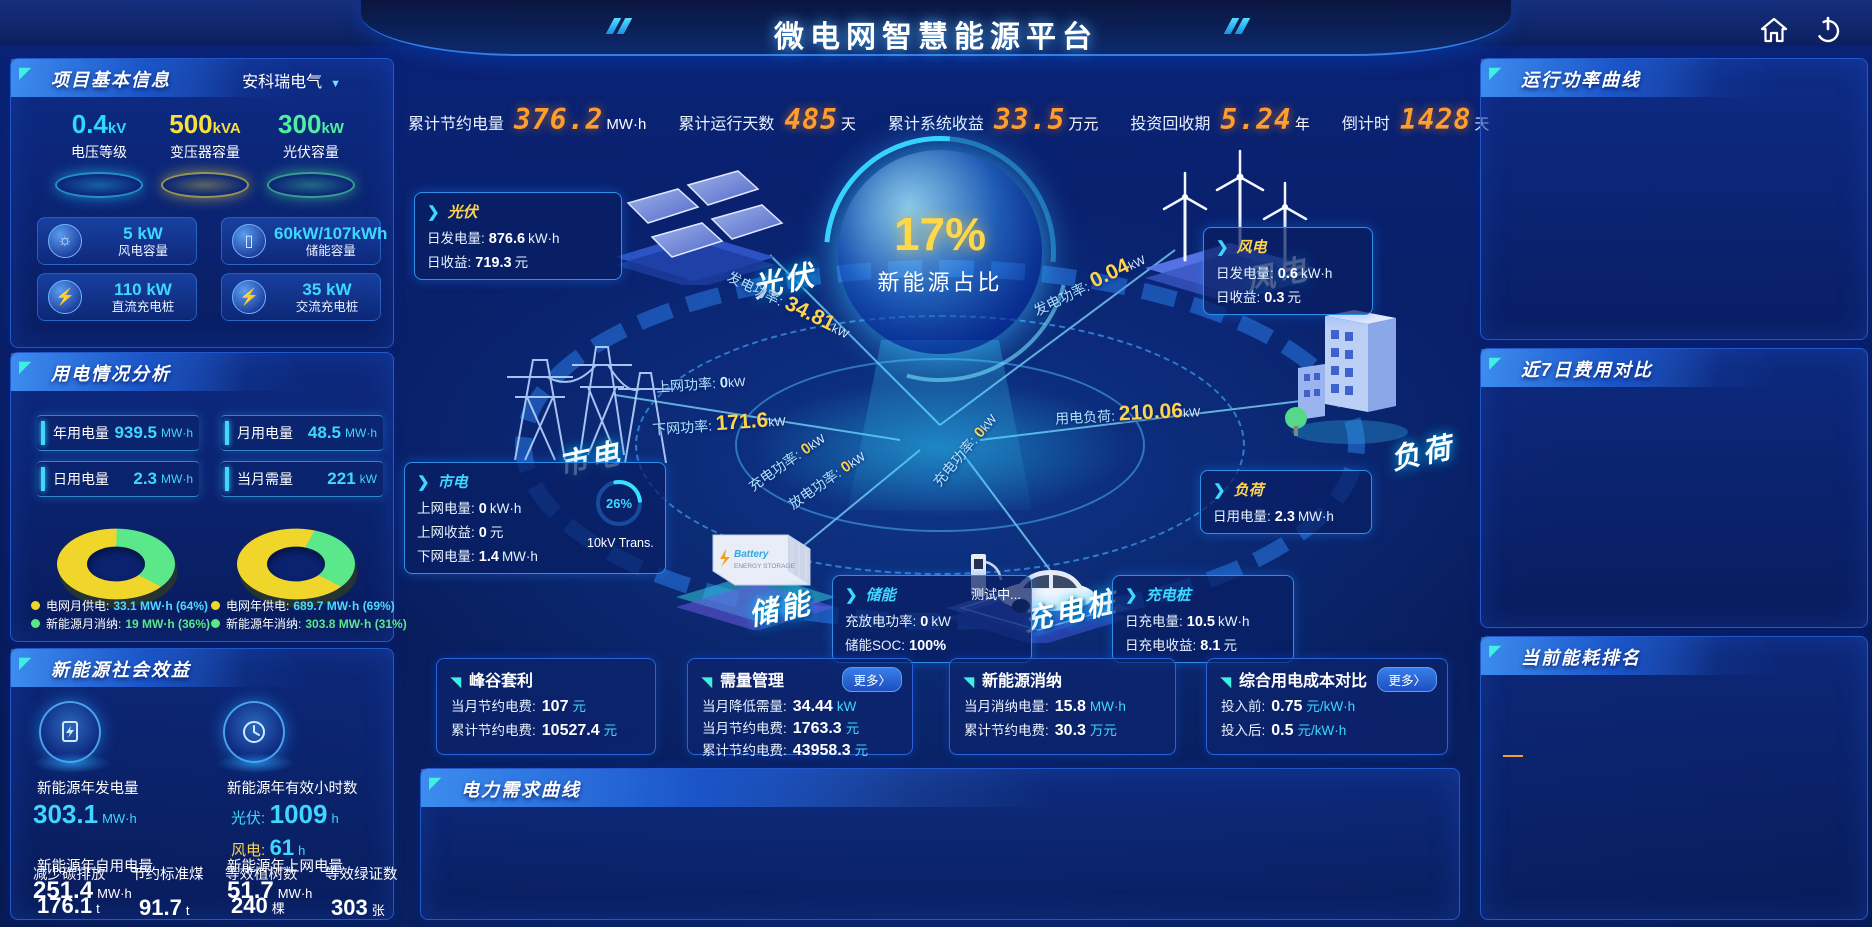  I want to click on capacity-label: 风电容量, so click(142, 250).